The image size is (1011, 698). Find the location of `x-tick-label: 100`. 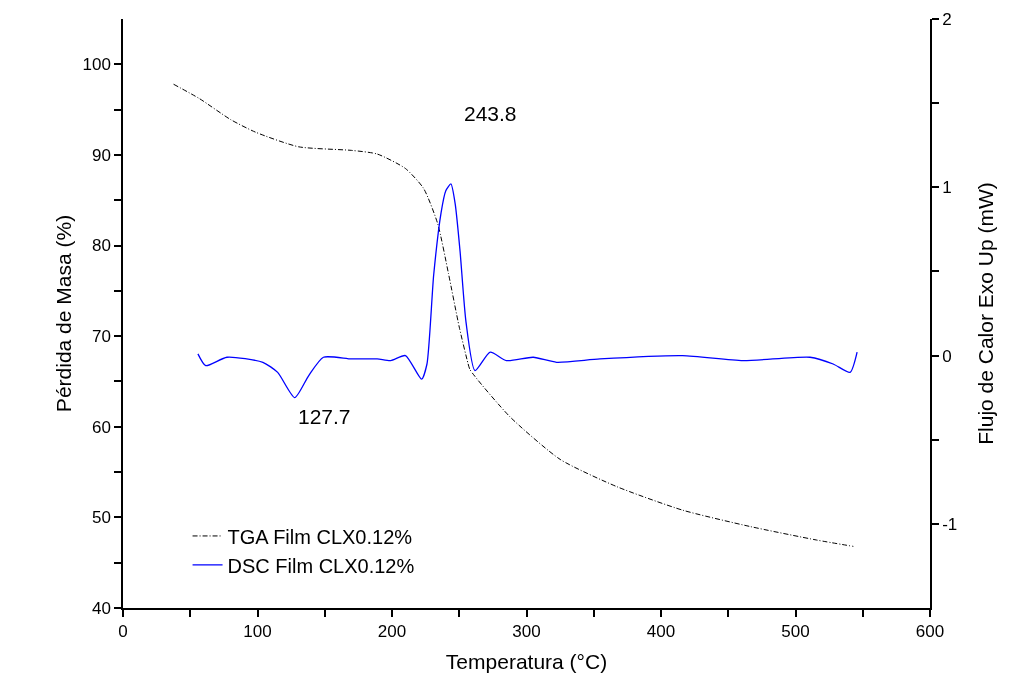

x-tick-label: 100 is located at coordinates (257, 632).